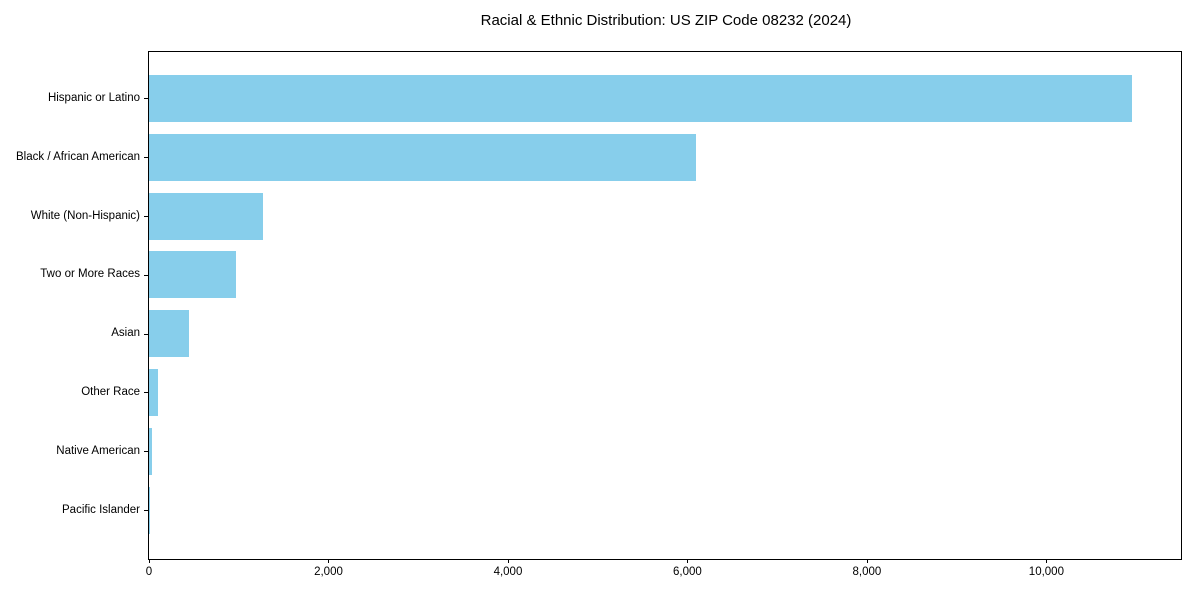 This screenshot has width=1200, height=600. What do you see at coordinates (125, 333) in the screenshot?
I see `category-label: Asian` at bounding box center [125, 333].